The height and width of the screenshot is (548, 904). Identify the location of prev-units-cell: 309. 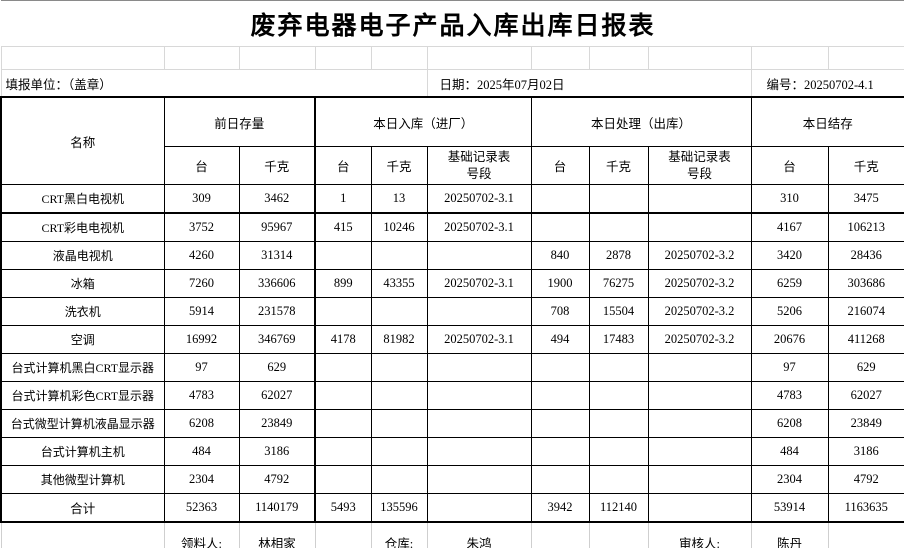
(201, 199).